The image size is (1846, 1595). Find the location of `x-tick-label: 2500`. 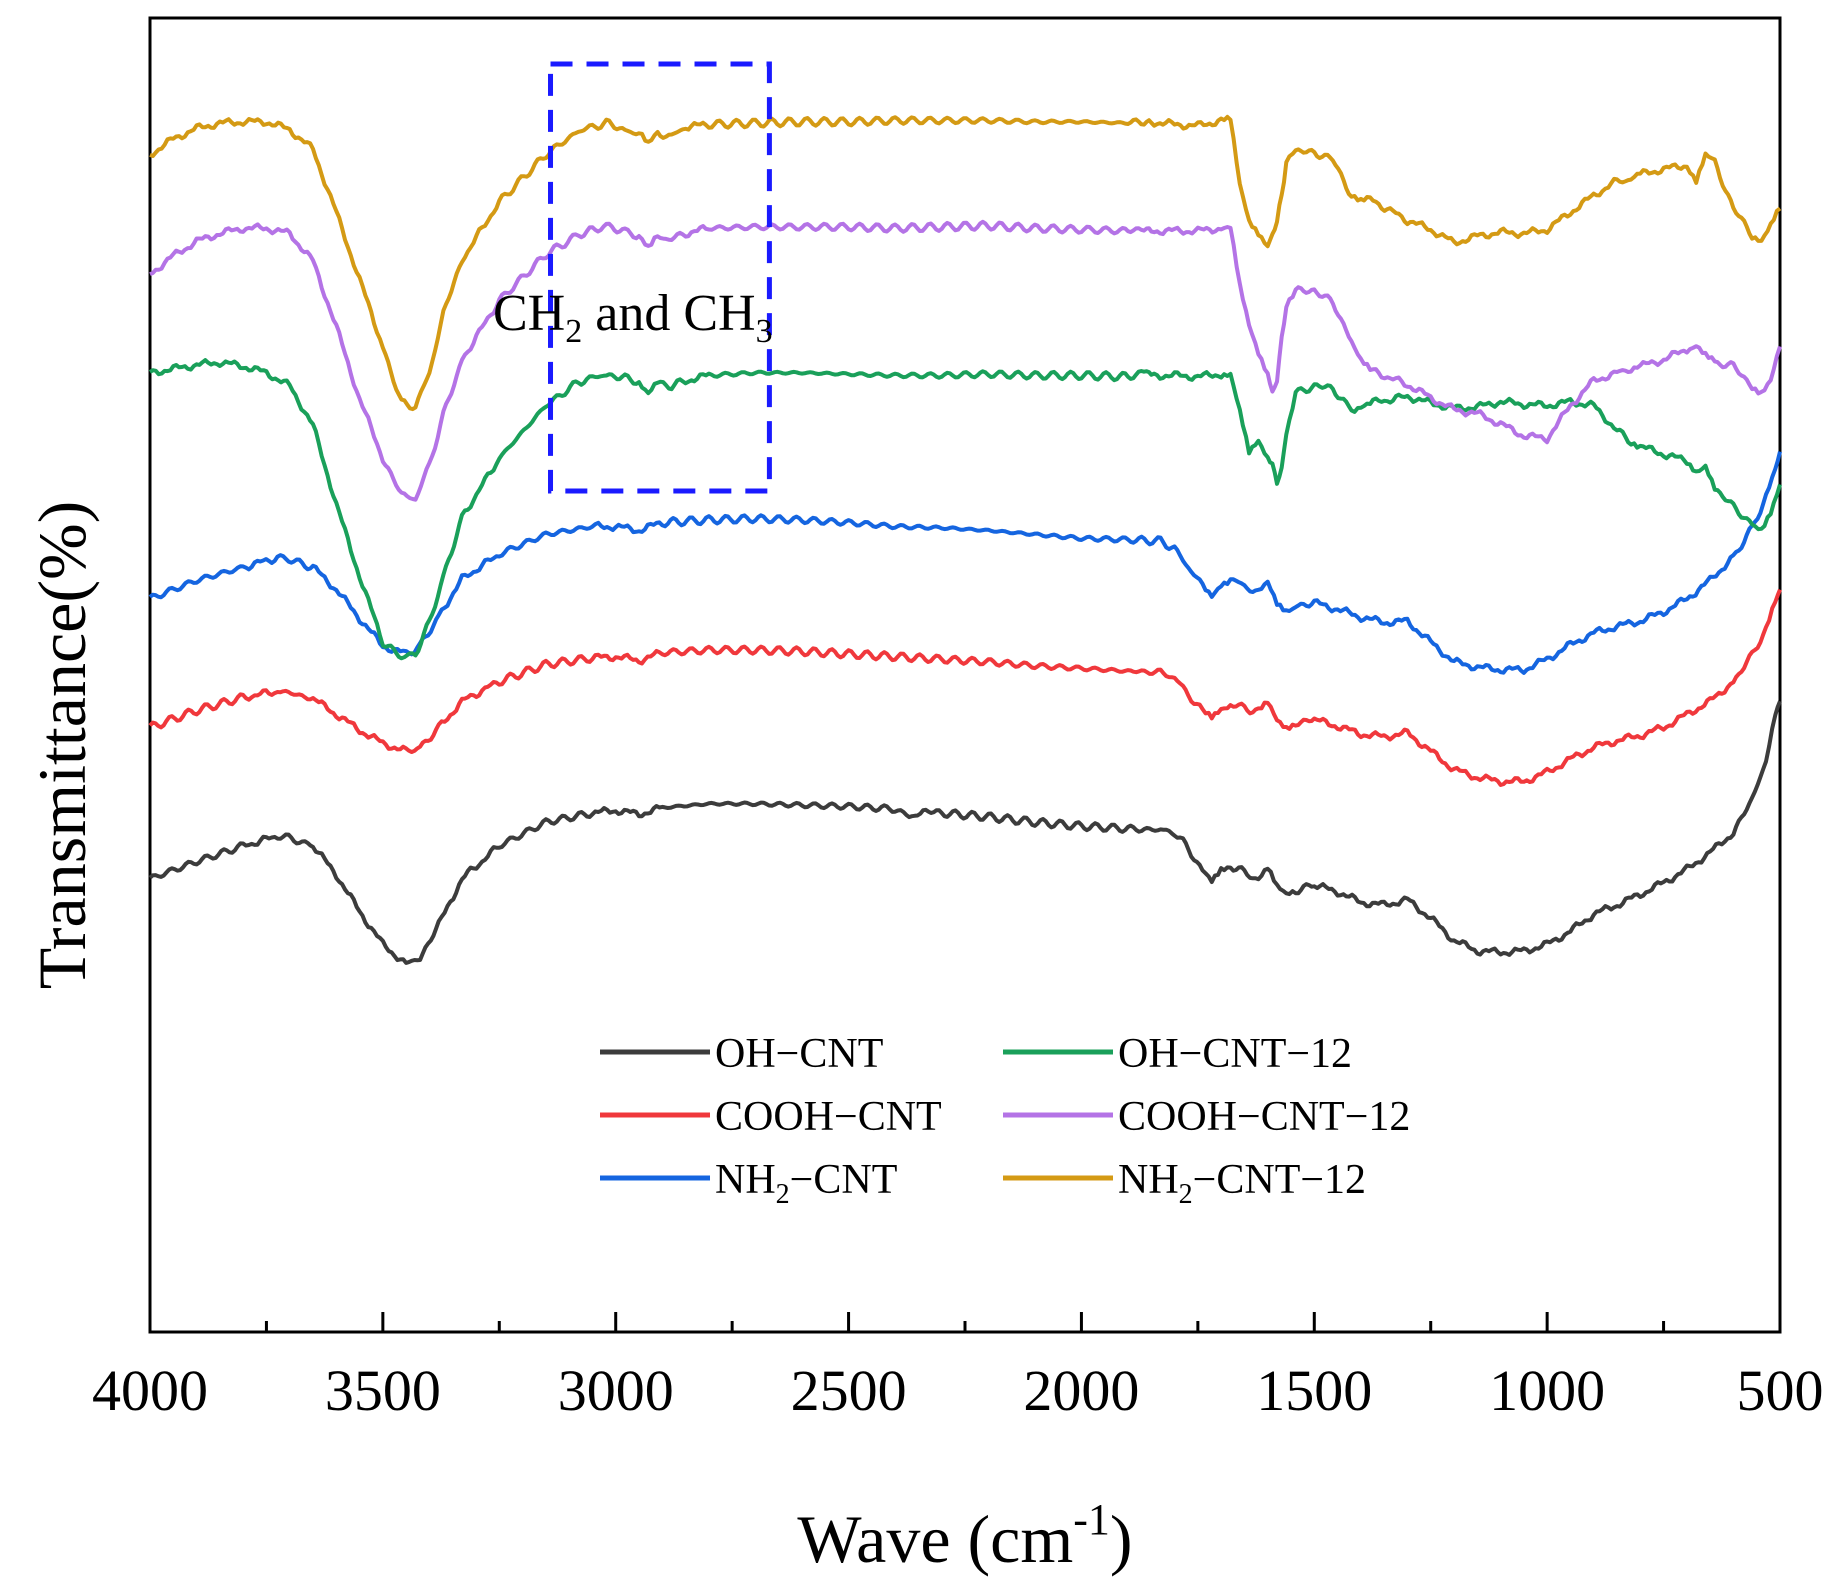

x-tick-label: 2500 is located at coordinates (849, 1390).